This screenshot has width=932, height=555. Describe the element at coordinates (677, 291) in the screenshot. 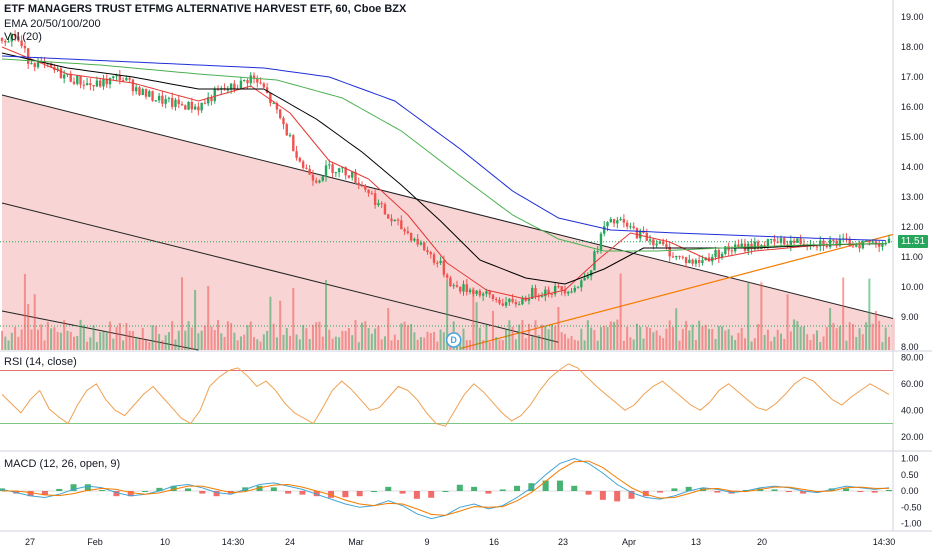

I see `rising-trendline` at that location.